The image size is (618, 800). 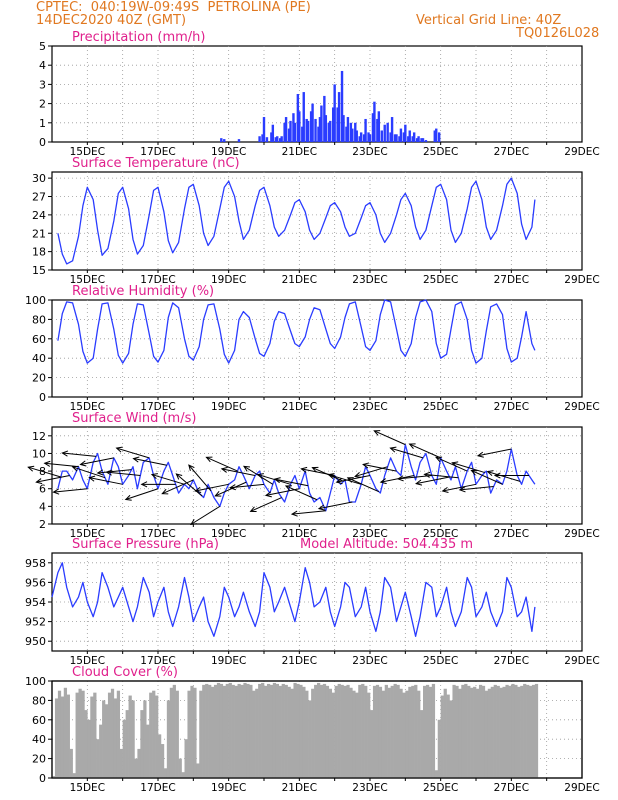 I want to click on y-tick-label: 100, so click(x=35, y=681).